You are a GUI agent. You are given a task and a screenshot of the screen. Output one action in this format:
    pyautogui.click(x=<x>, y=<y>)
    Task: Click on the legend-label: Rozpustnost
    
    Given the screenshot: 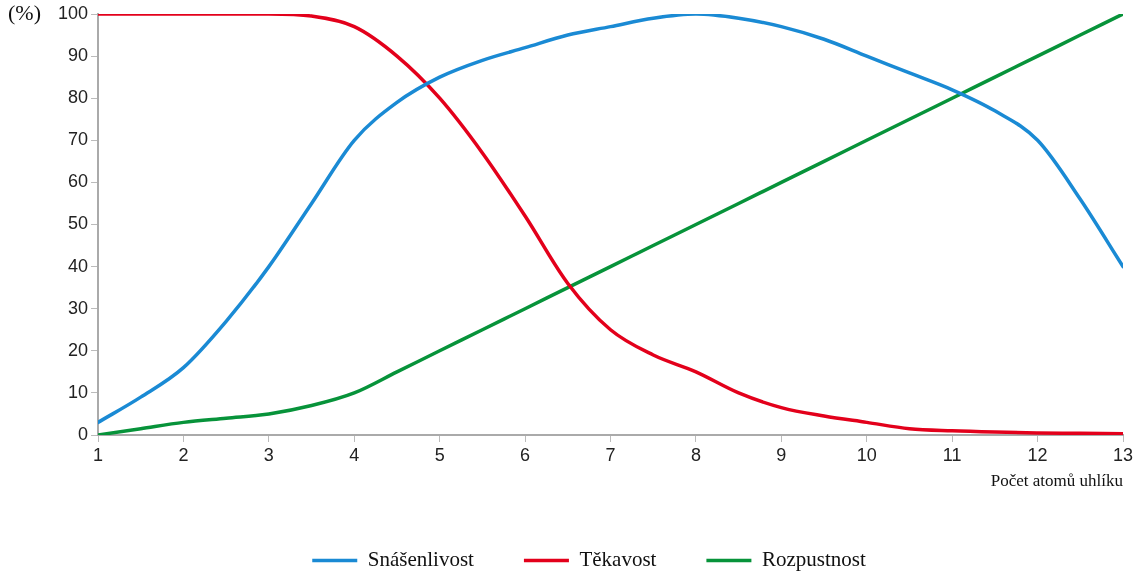 What is the action you would take?
    pyautogui.click(x=813, y=559)
    